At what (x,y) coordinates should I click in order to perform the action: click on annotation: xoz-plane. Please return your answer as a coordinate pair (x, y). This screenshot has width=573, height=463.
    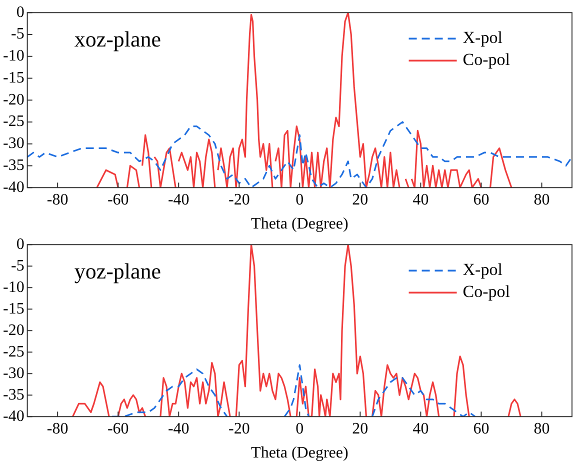
    Looking at the image, I should click on (118, 39).